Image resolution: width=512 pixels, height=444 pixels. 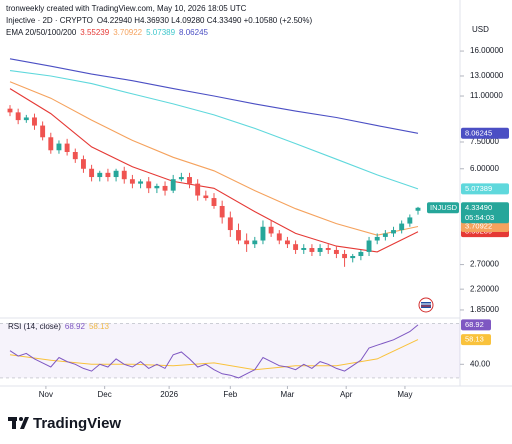 I want to click on y-tick-label: 11.00000, so click(x=486, y=95).